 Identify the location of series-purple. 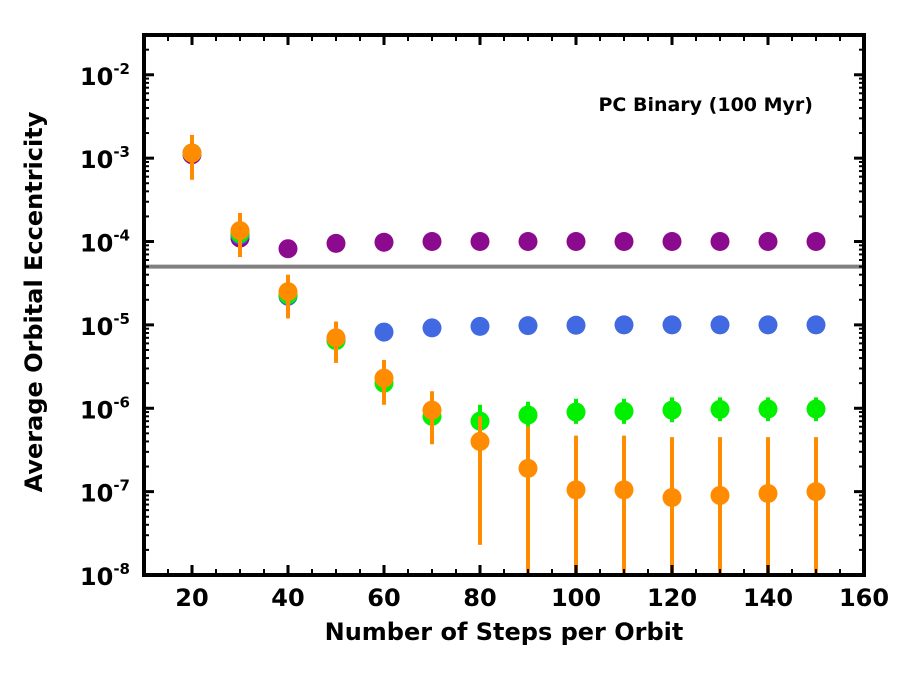
(504, 202).